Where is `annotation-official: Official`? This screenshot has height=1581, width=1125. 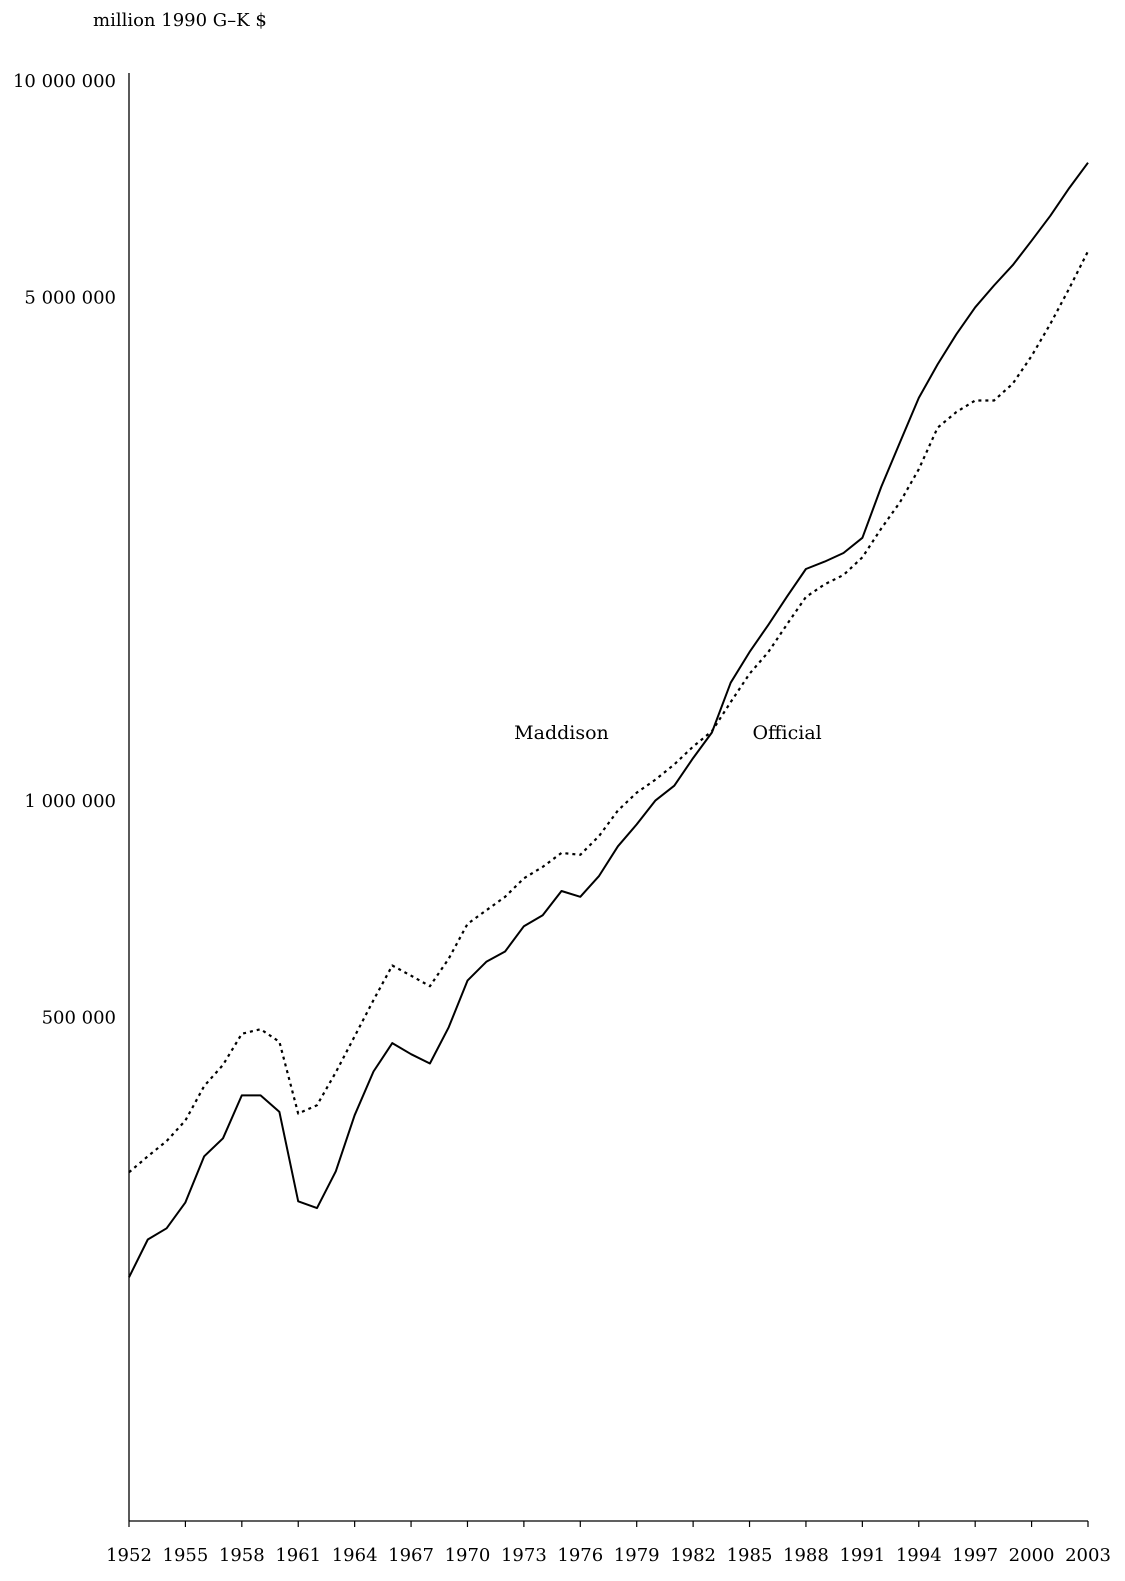 annotation-official: Official is located at coordinates (786, 733).